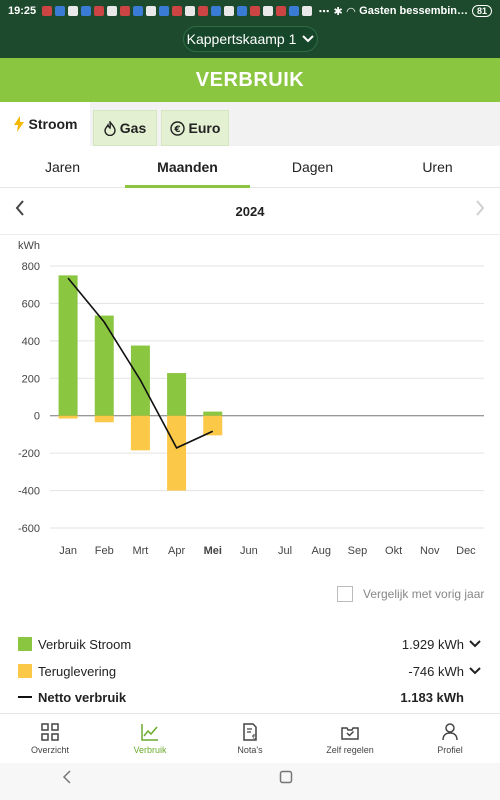 The image size is (500, 800). What do you see at coordinates (29, 454) in the screenshot?
I see `y-tick-label: -200` at bounding box center [29, 454].